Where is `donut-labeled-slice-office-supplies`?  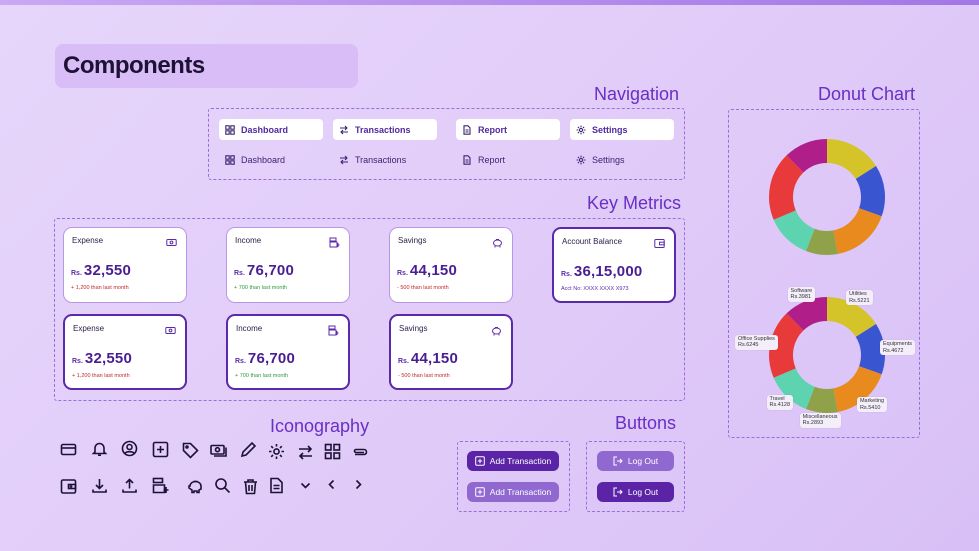 donut-labeled-slice-office-supplies is located at coordinates (786, 345).